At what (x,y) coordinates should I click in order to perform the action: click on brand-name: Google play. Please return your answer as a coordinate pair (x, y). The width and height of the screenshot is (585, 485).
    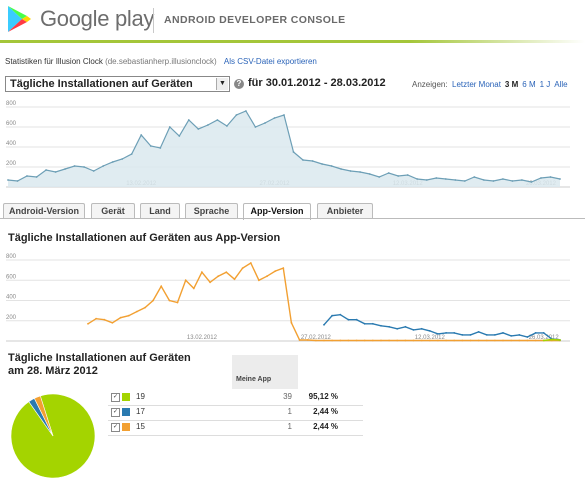
    Looking at the image, I should click on (97, 18).